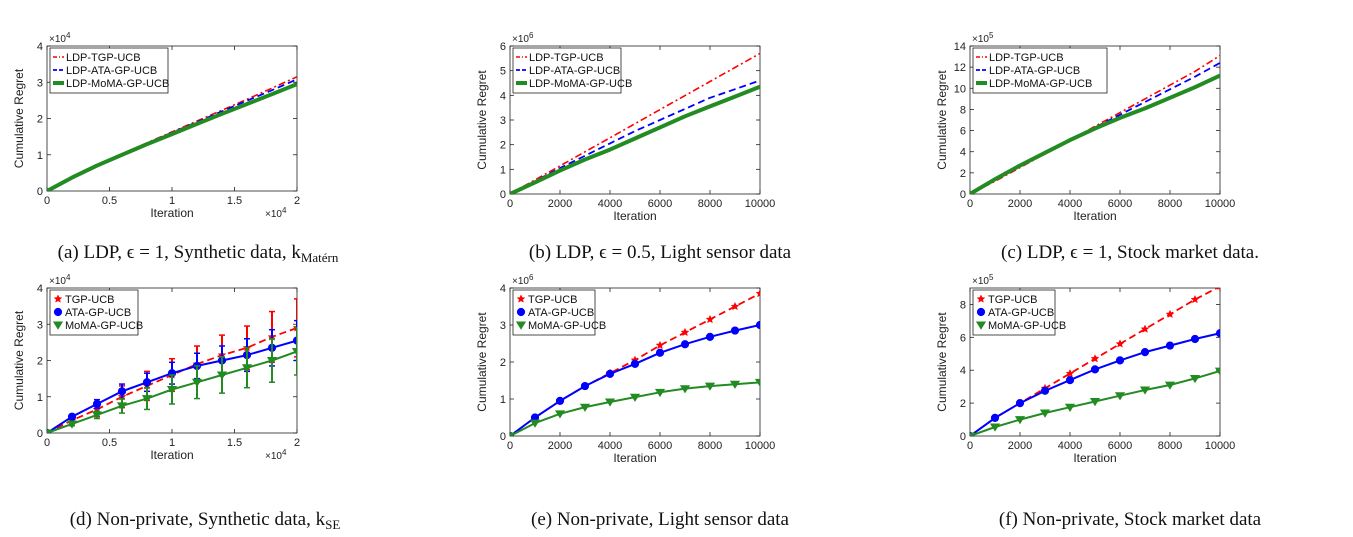 The width and height of the screenshot is (1353, 537). What do you see at coordinates (40, 289) in the screenshot?
I see `y-tick-label: 4` at bounding box center [40, 289].